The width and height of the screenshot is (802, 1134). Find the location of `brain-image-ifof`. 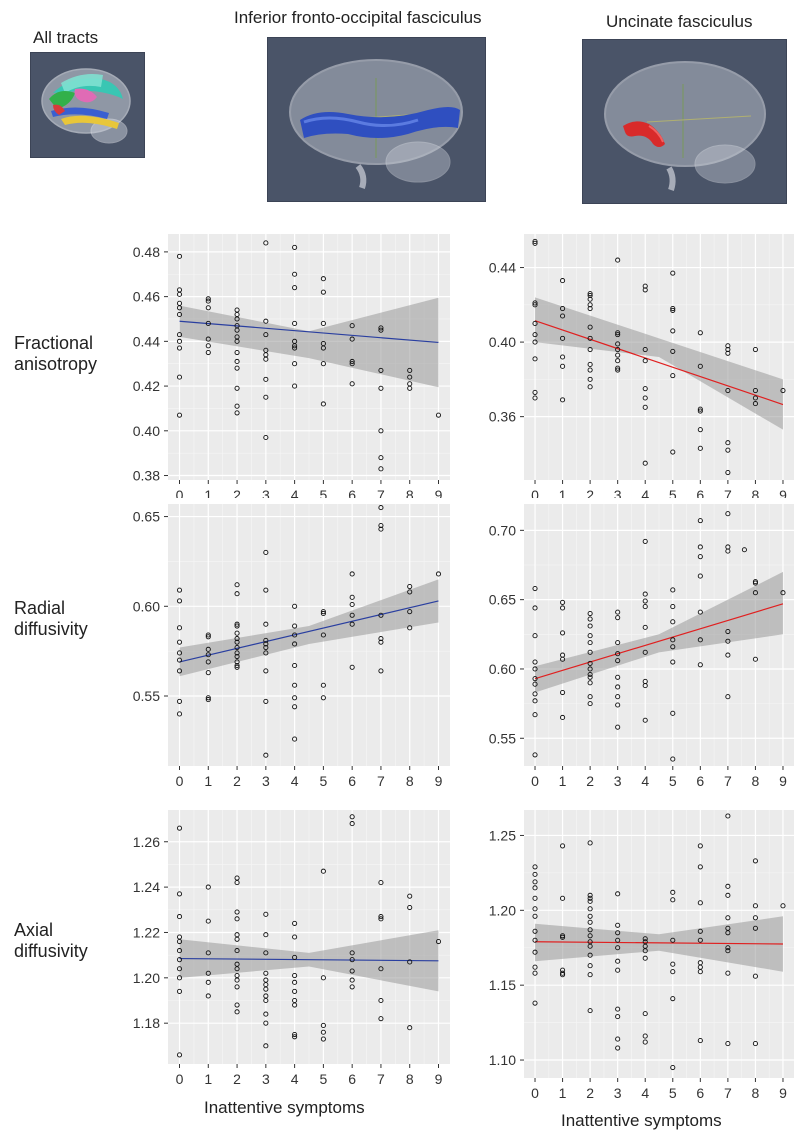

brain-image-ifof is located at coordinates (376, 119).